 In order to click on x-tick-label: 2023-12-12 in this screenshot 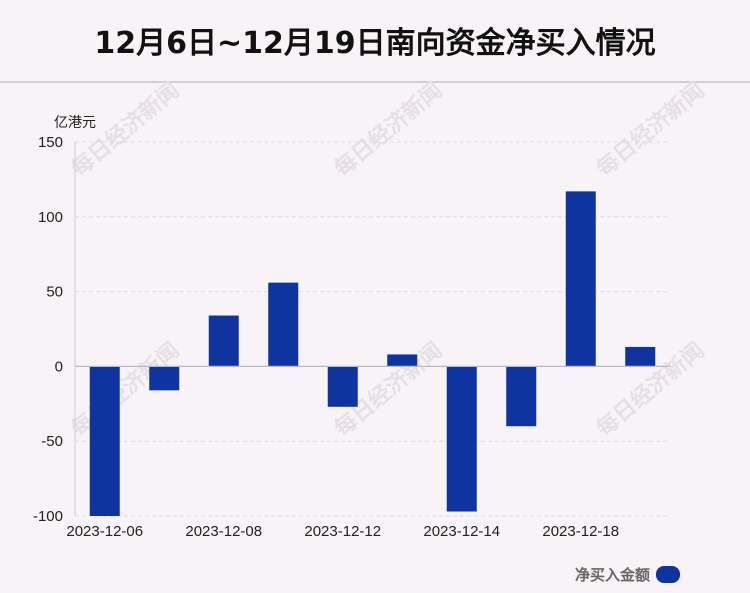, I will do `click(342, 531)`.